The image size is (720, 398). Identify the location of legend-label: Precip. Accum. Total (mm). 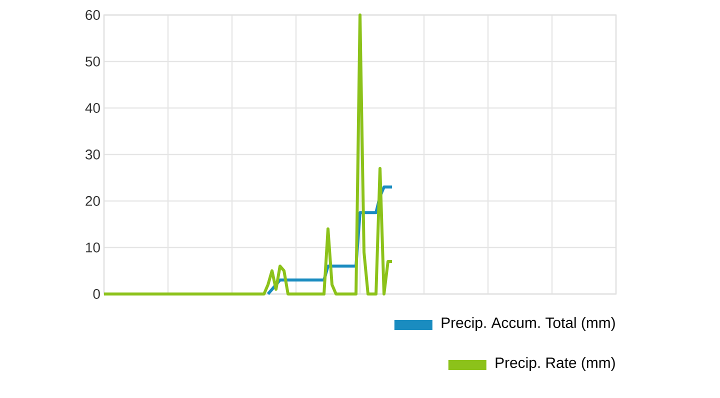
(528, 324).